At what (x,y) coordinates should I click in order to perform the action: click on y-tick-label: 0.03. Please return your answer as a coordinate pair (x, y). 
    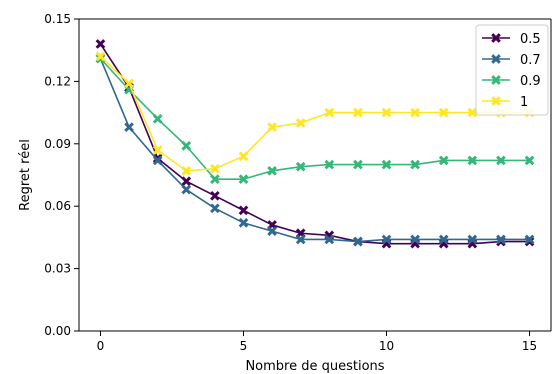
    Looking at the image, I should click on (57, 269).